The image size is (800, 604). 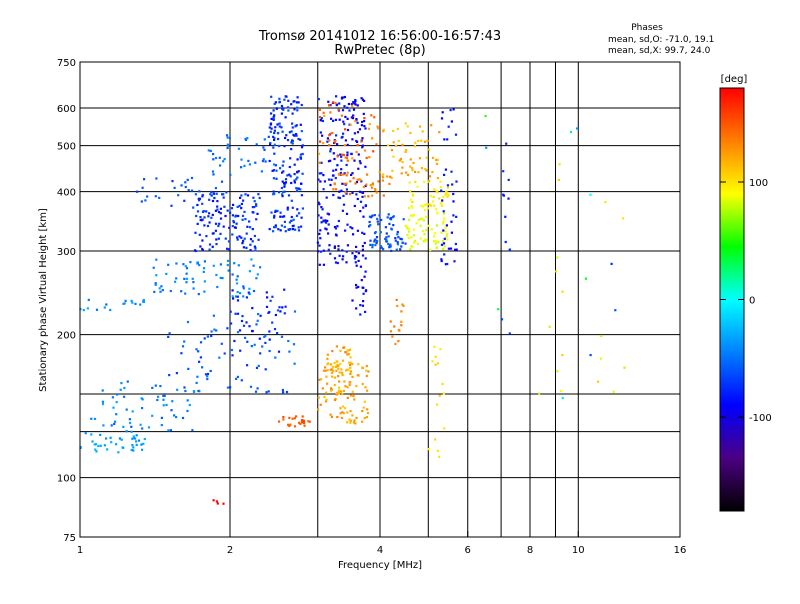 I want to click on x-tick-label: 4, so click(x=380, y=550).